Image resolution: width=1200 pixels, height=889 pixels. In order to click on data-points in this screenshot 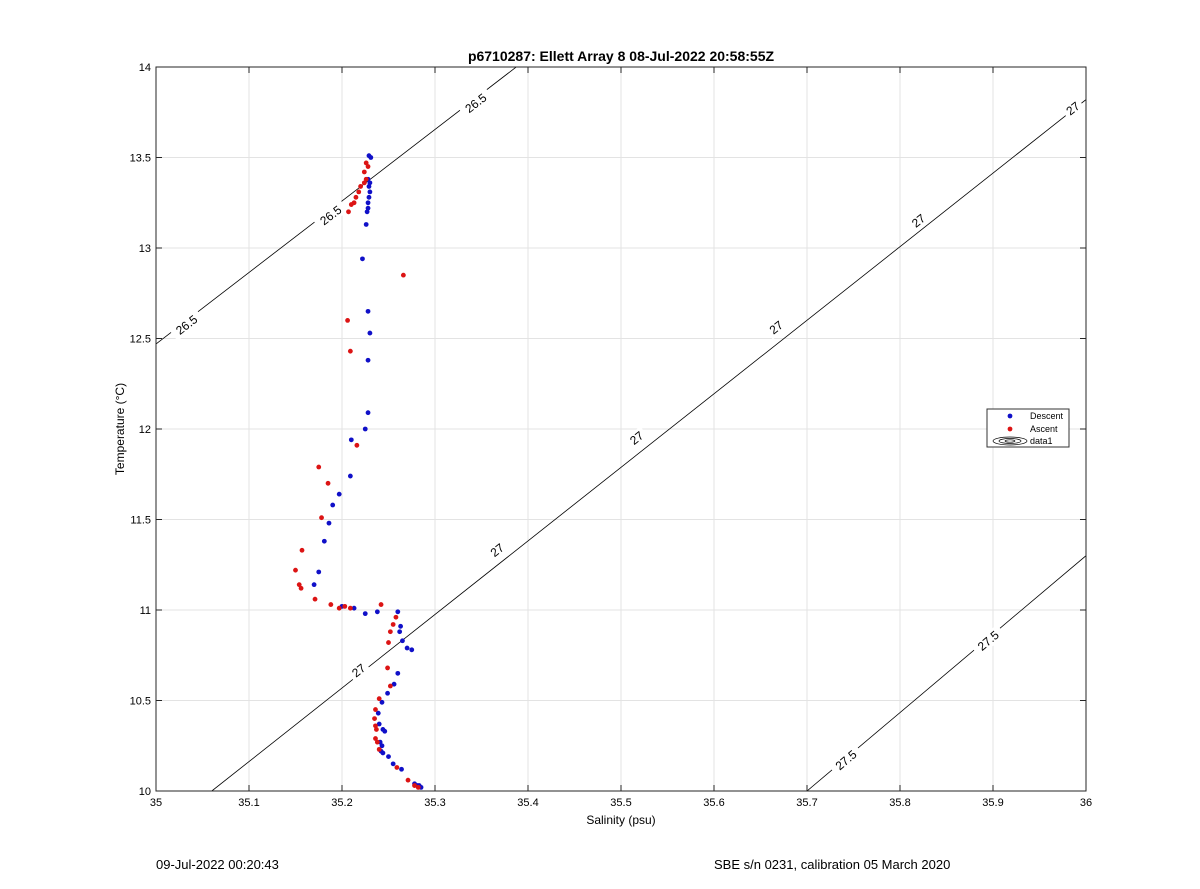, I will do `click(358, 471)`.